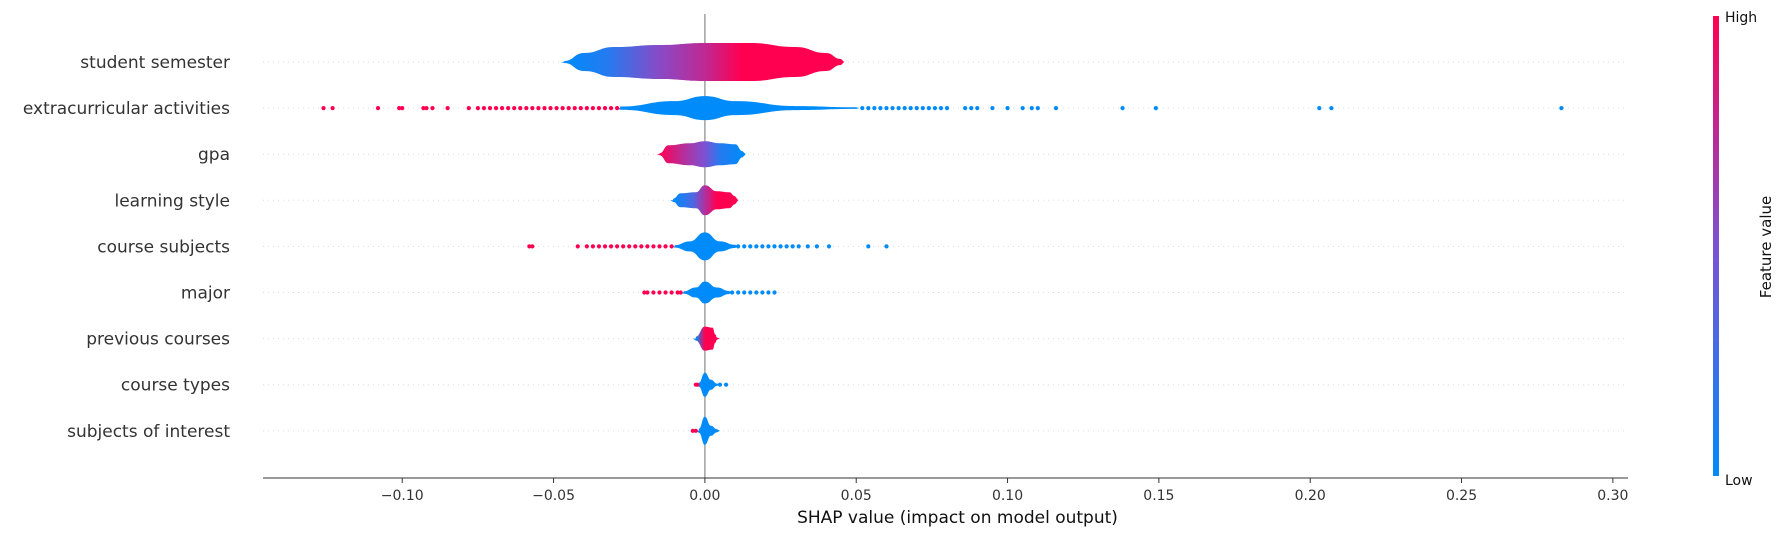 The width and height of the screenshot is (1785, 536). What do you see at coordinates (695, 430) in the screenshot?
I see `point-subjects-of-interest` at bounding box center [695, 430].